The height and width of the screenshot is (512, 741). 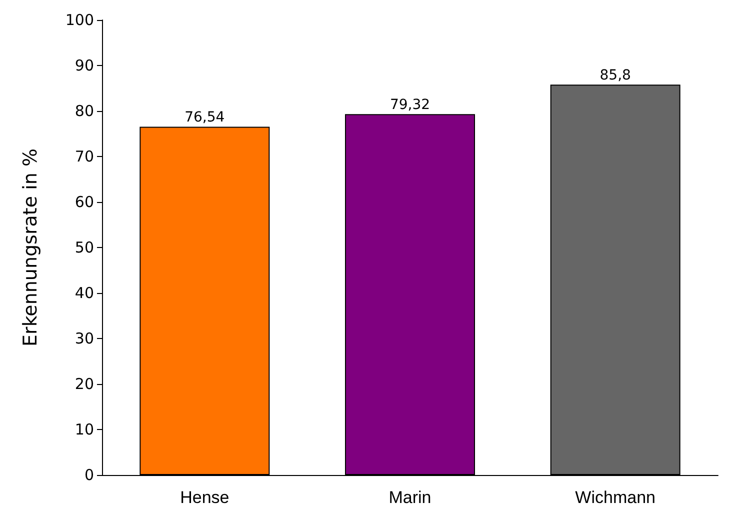 I want to click on y-tick-label: 50, so click(x=84, y=247).